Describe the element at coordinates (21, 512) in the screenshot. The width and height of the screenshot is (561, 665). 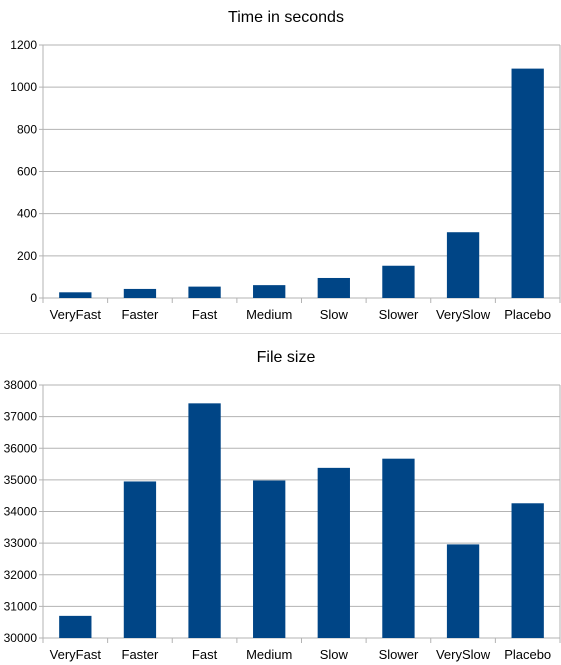
I see `y-tick-label: 34000` at that location.